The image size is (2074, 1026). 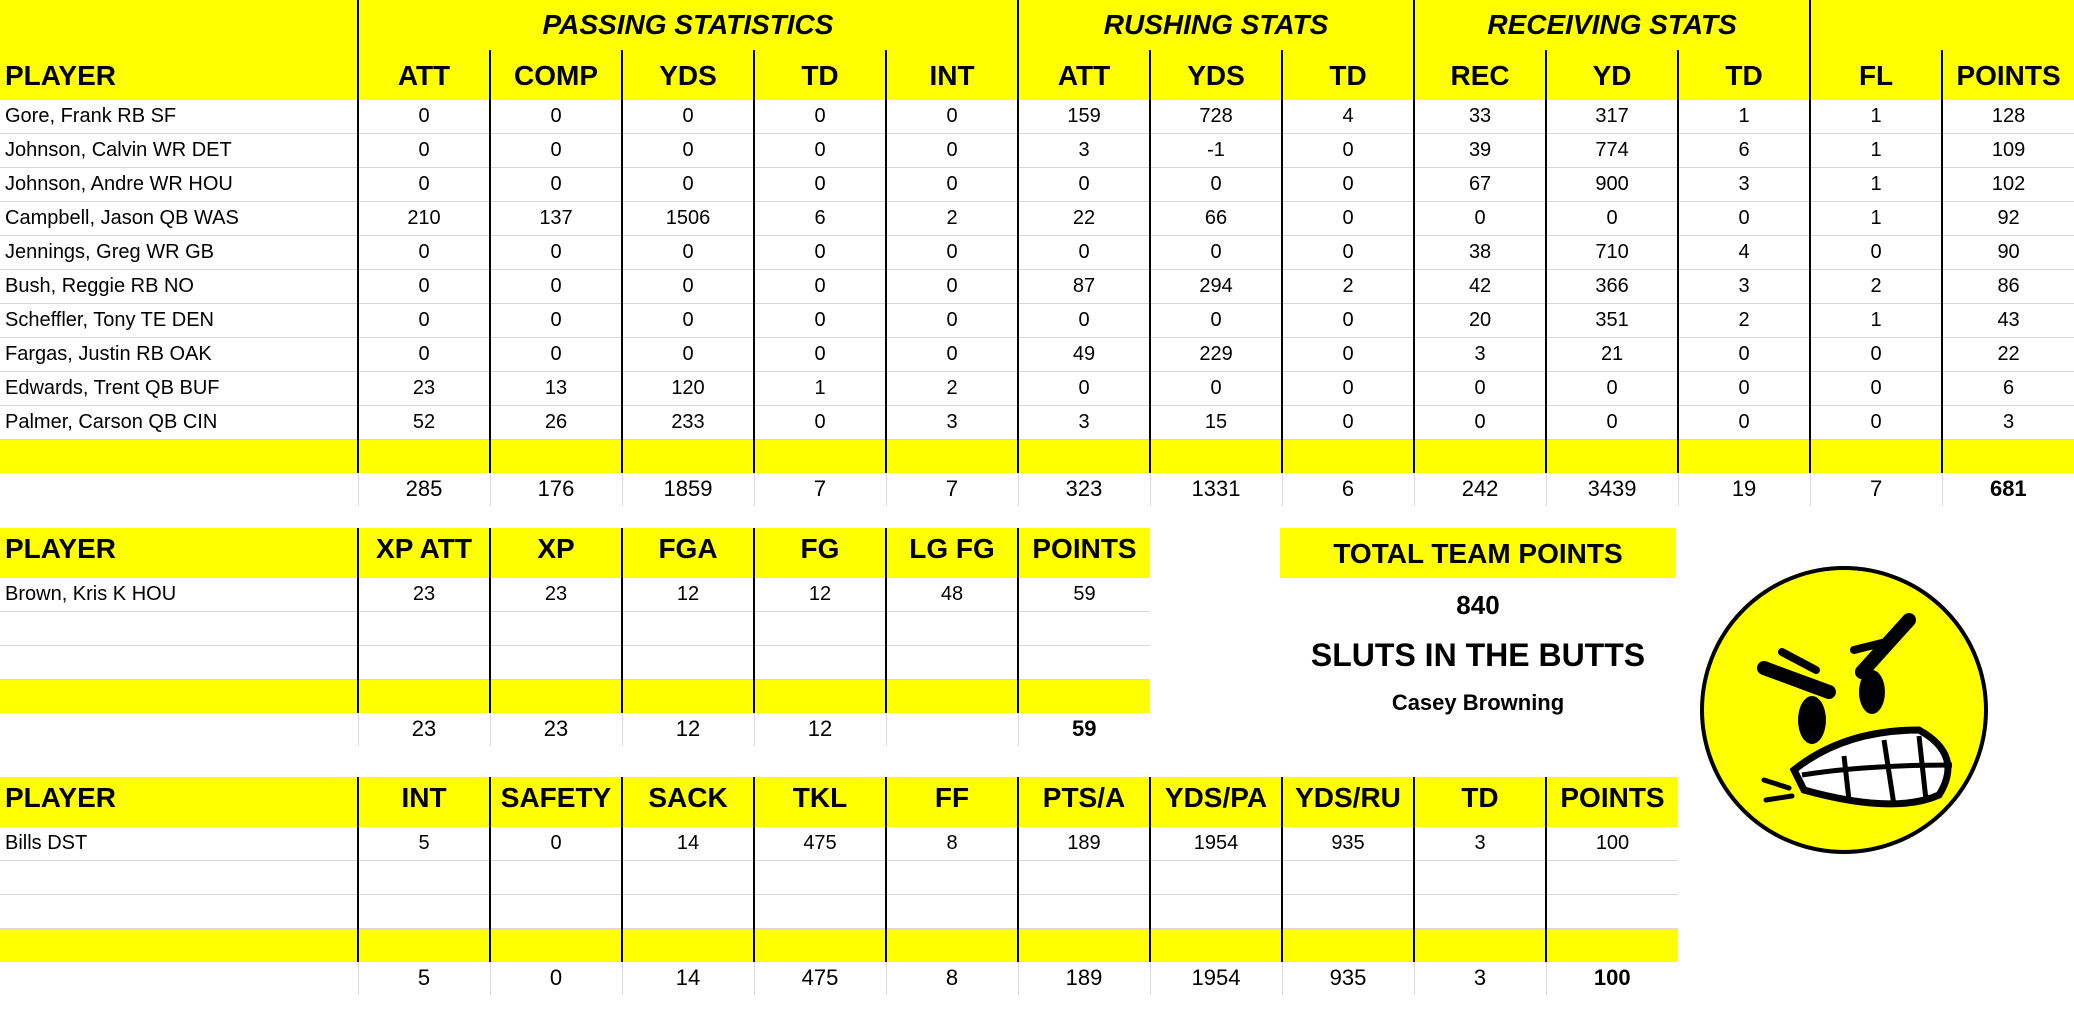 What do you see at coordinates (179, 252) in the screenshot?
I see `player-name-cell: Jennings, Greg WR GB` at bounding box center [179, 252].